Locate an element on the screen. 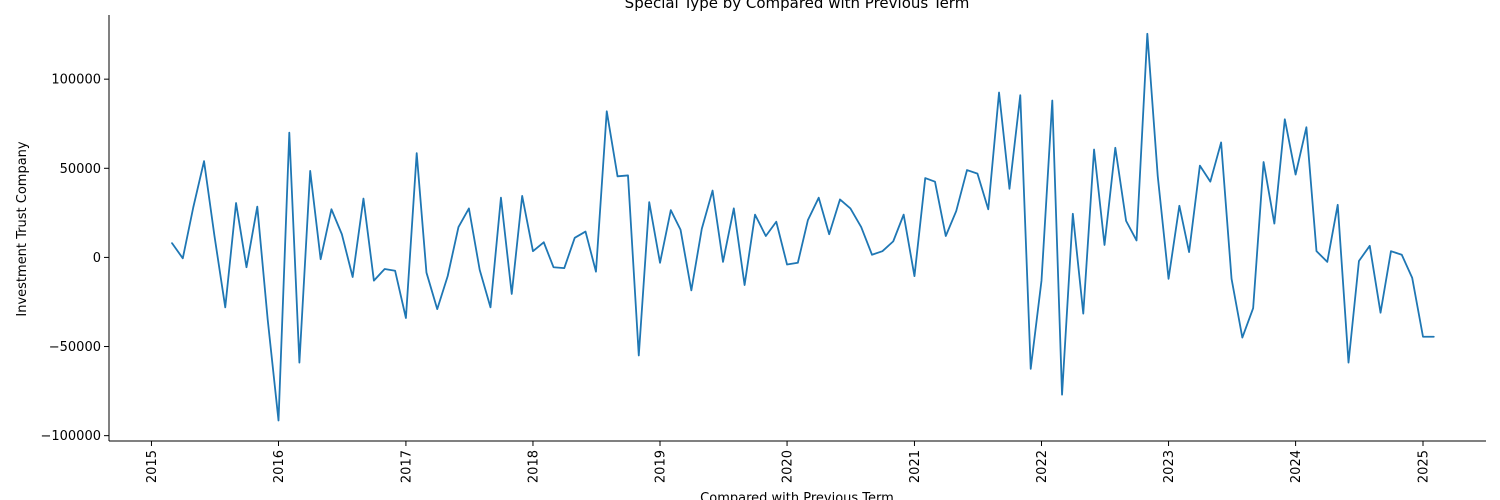 The height and width of the screenshot is (500, 1500). y-tick-label: 0 is located at coordinates (97, 258).